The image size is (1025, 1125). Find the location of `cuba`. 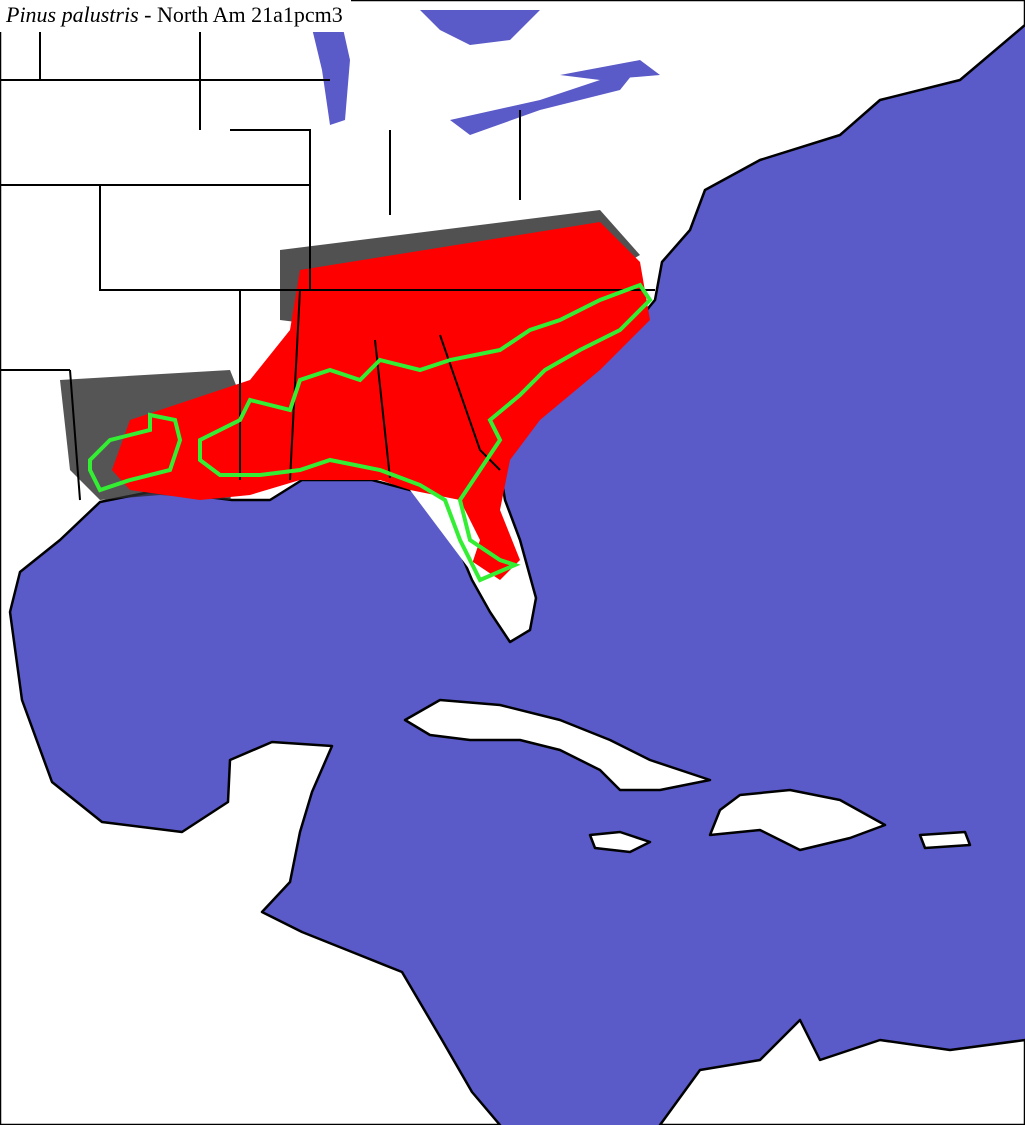

cuba is located at coordinates (557, 745).